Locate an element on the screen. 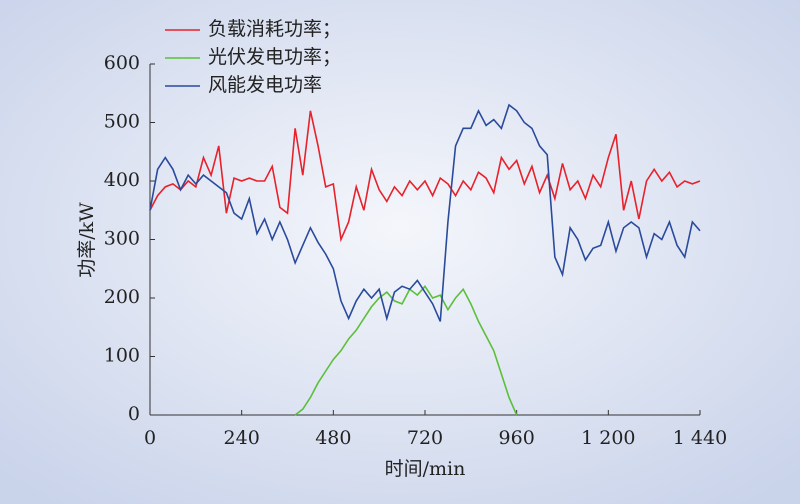 This screenshot has width=800, height=504. y-tick-label: 400 is located at coordinates (122, 180).